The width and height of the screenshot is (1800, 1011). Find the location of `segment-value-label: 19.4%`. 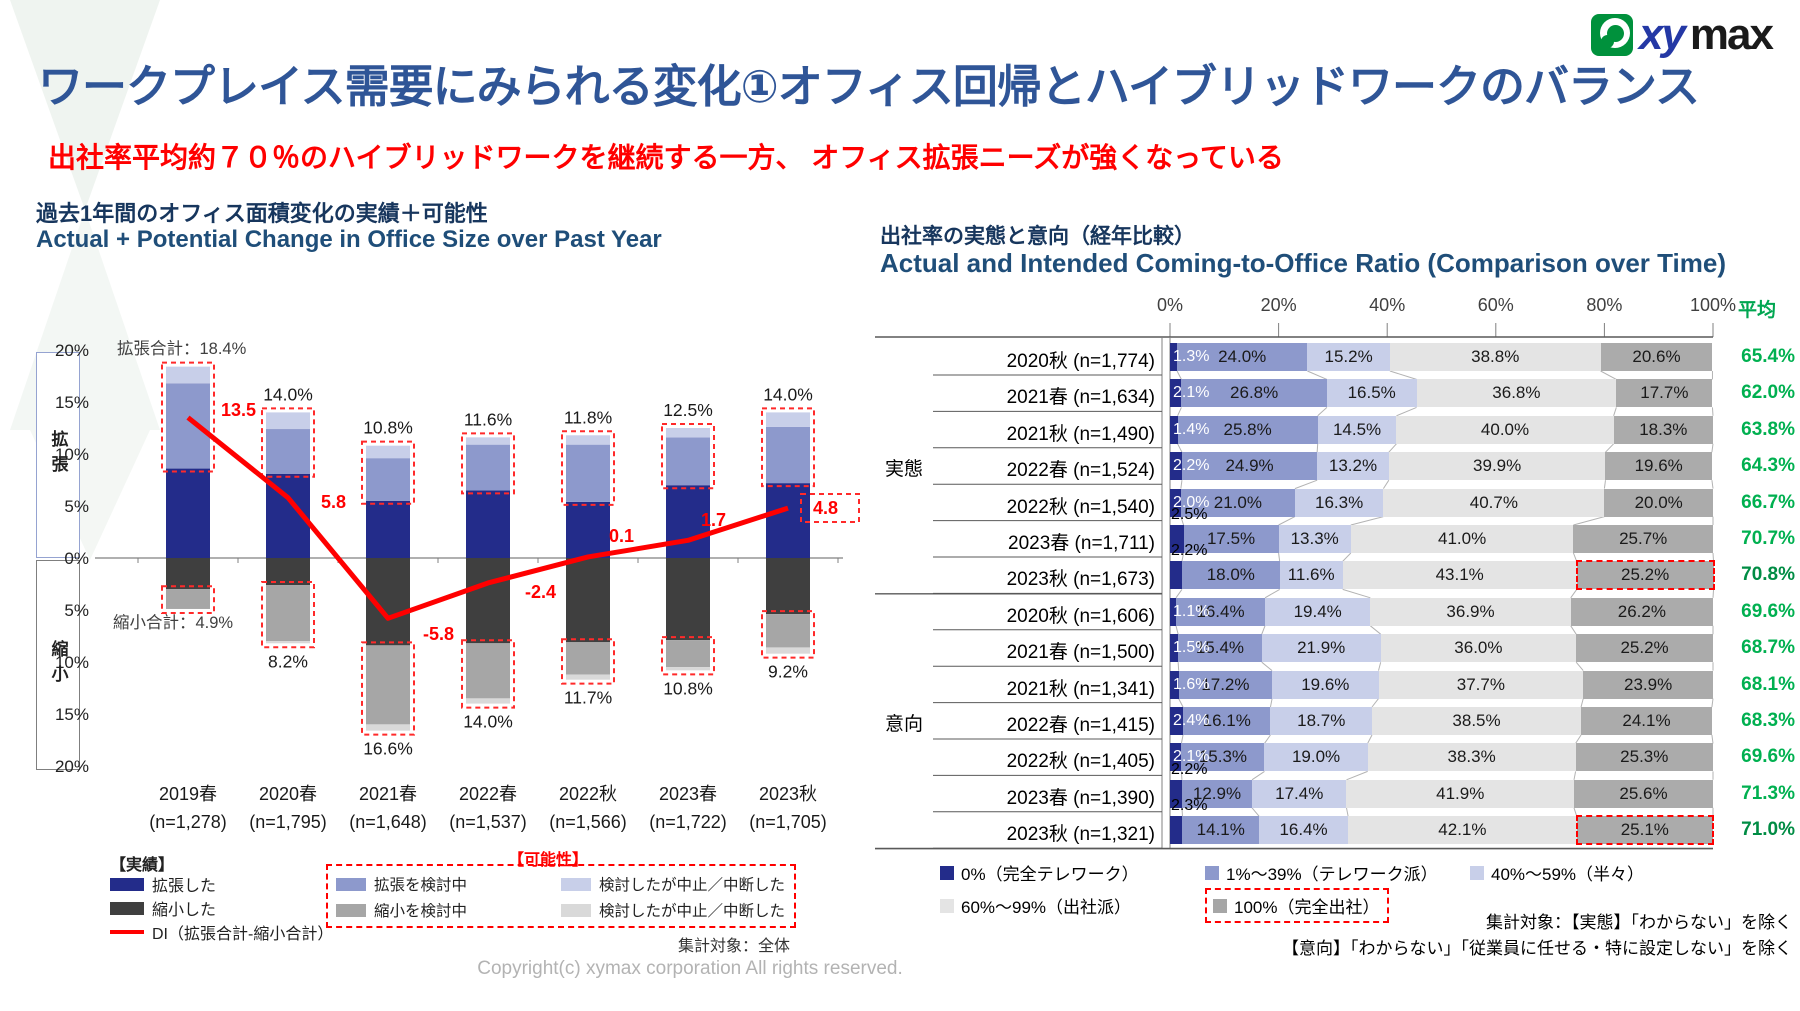

segment-value-label: 19.4% is located at coordinates (1317, 611).